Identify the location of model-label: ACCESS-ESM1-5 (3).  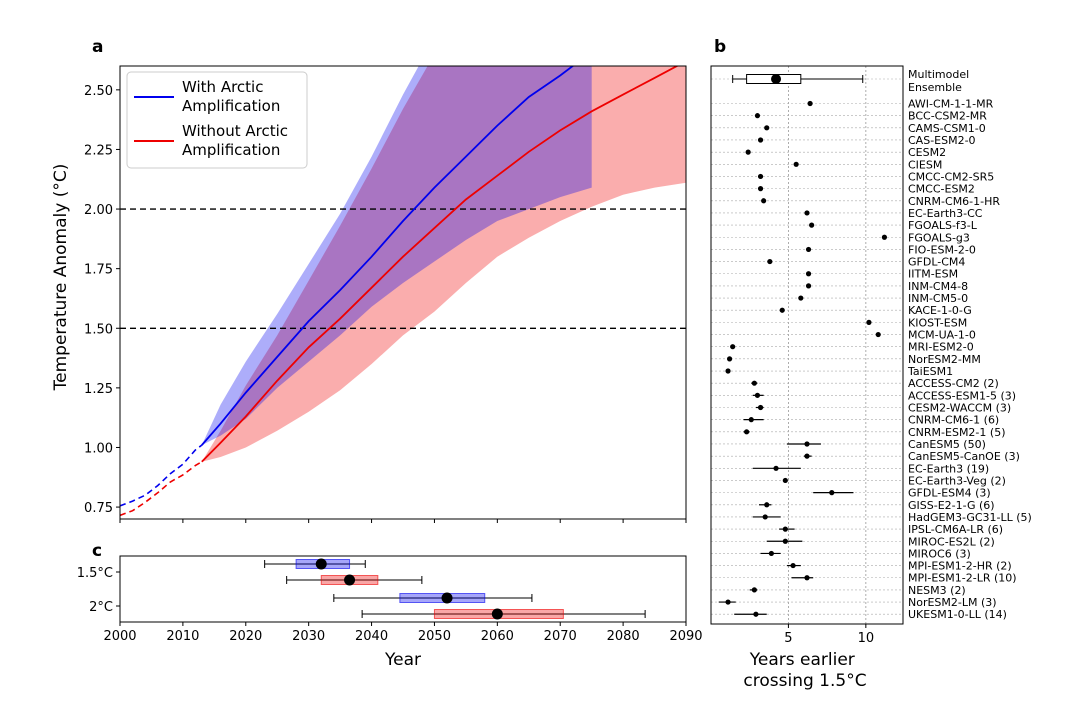
(962, 395).